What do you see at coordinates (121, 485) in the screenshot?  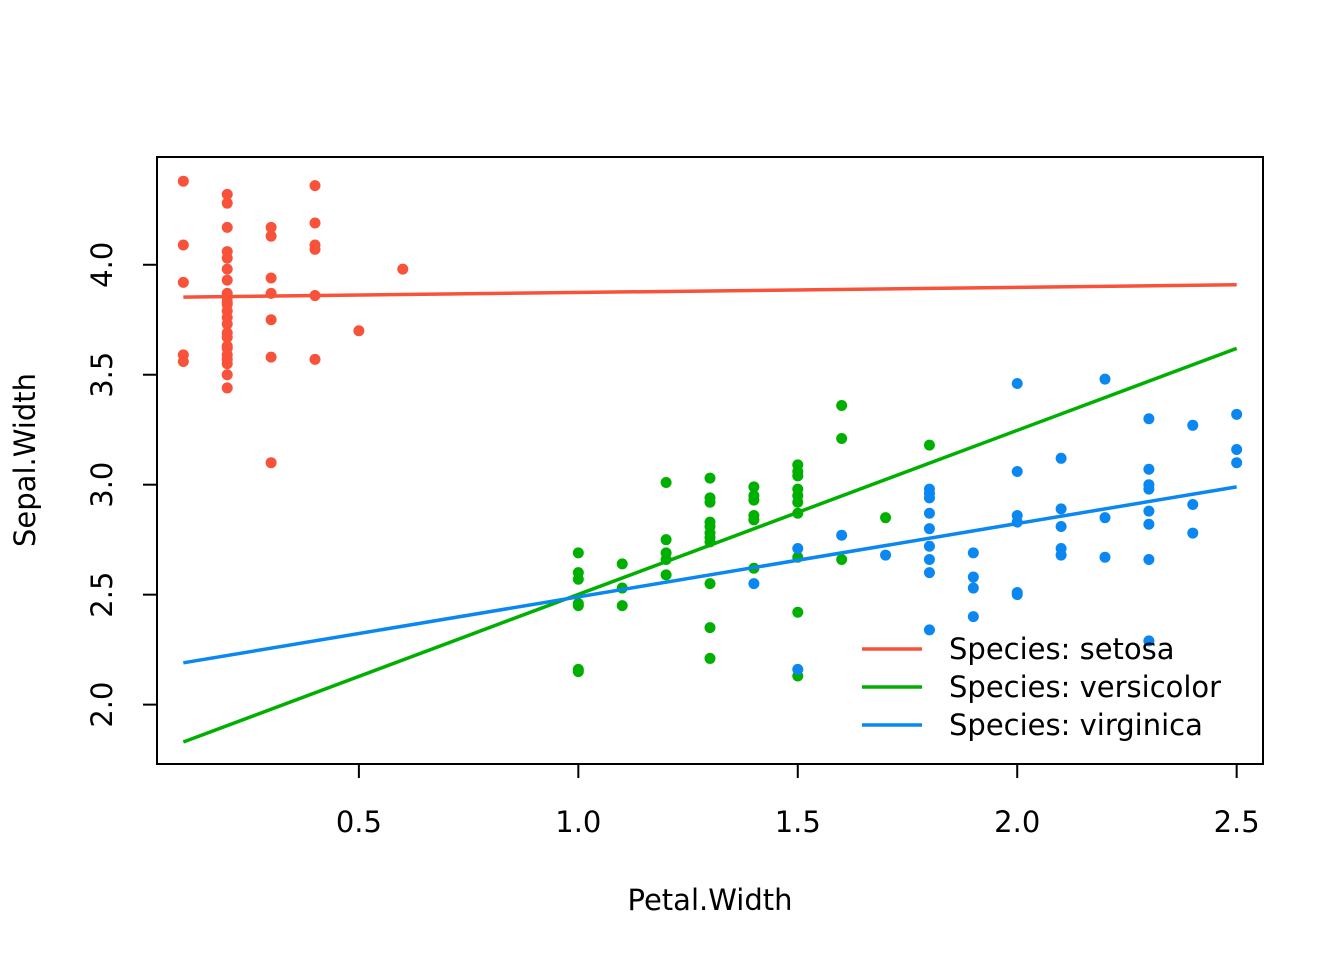 I see `y-axis: 2.0 2.5 3.0 3.5 4.0` at bounding box center [121, 485].